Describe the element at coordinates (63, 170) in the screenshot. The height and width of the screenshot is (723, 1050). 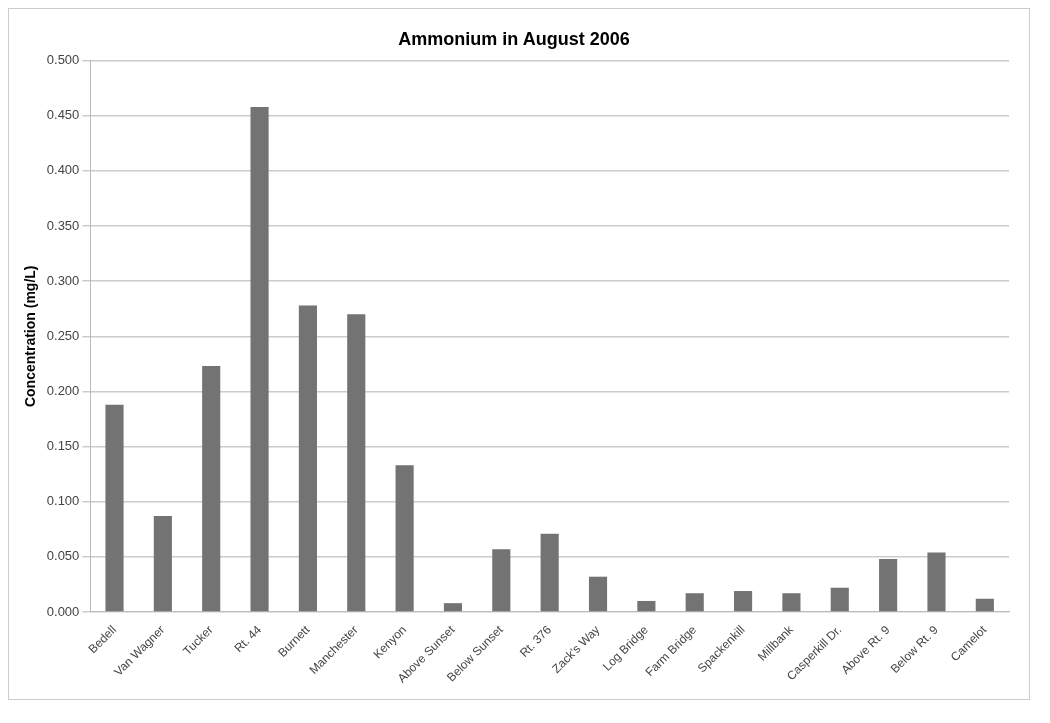
I see `y-tick-label: 0.400` at that location.